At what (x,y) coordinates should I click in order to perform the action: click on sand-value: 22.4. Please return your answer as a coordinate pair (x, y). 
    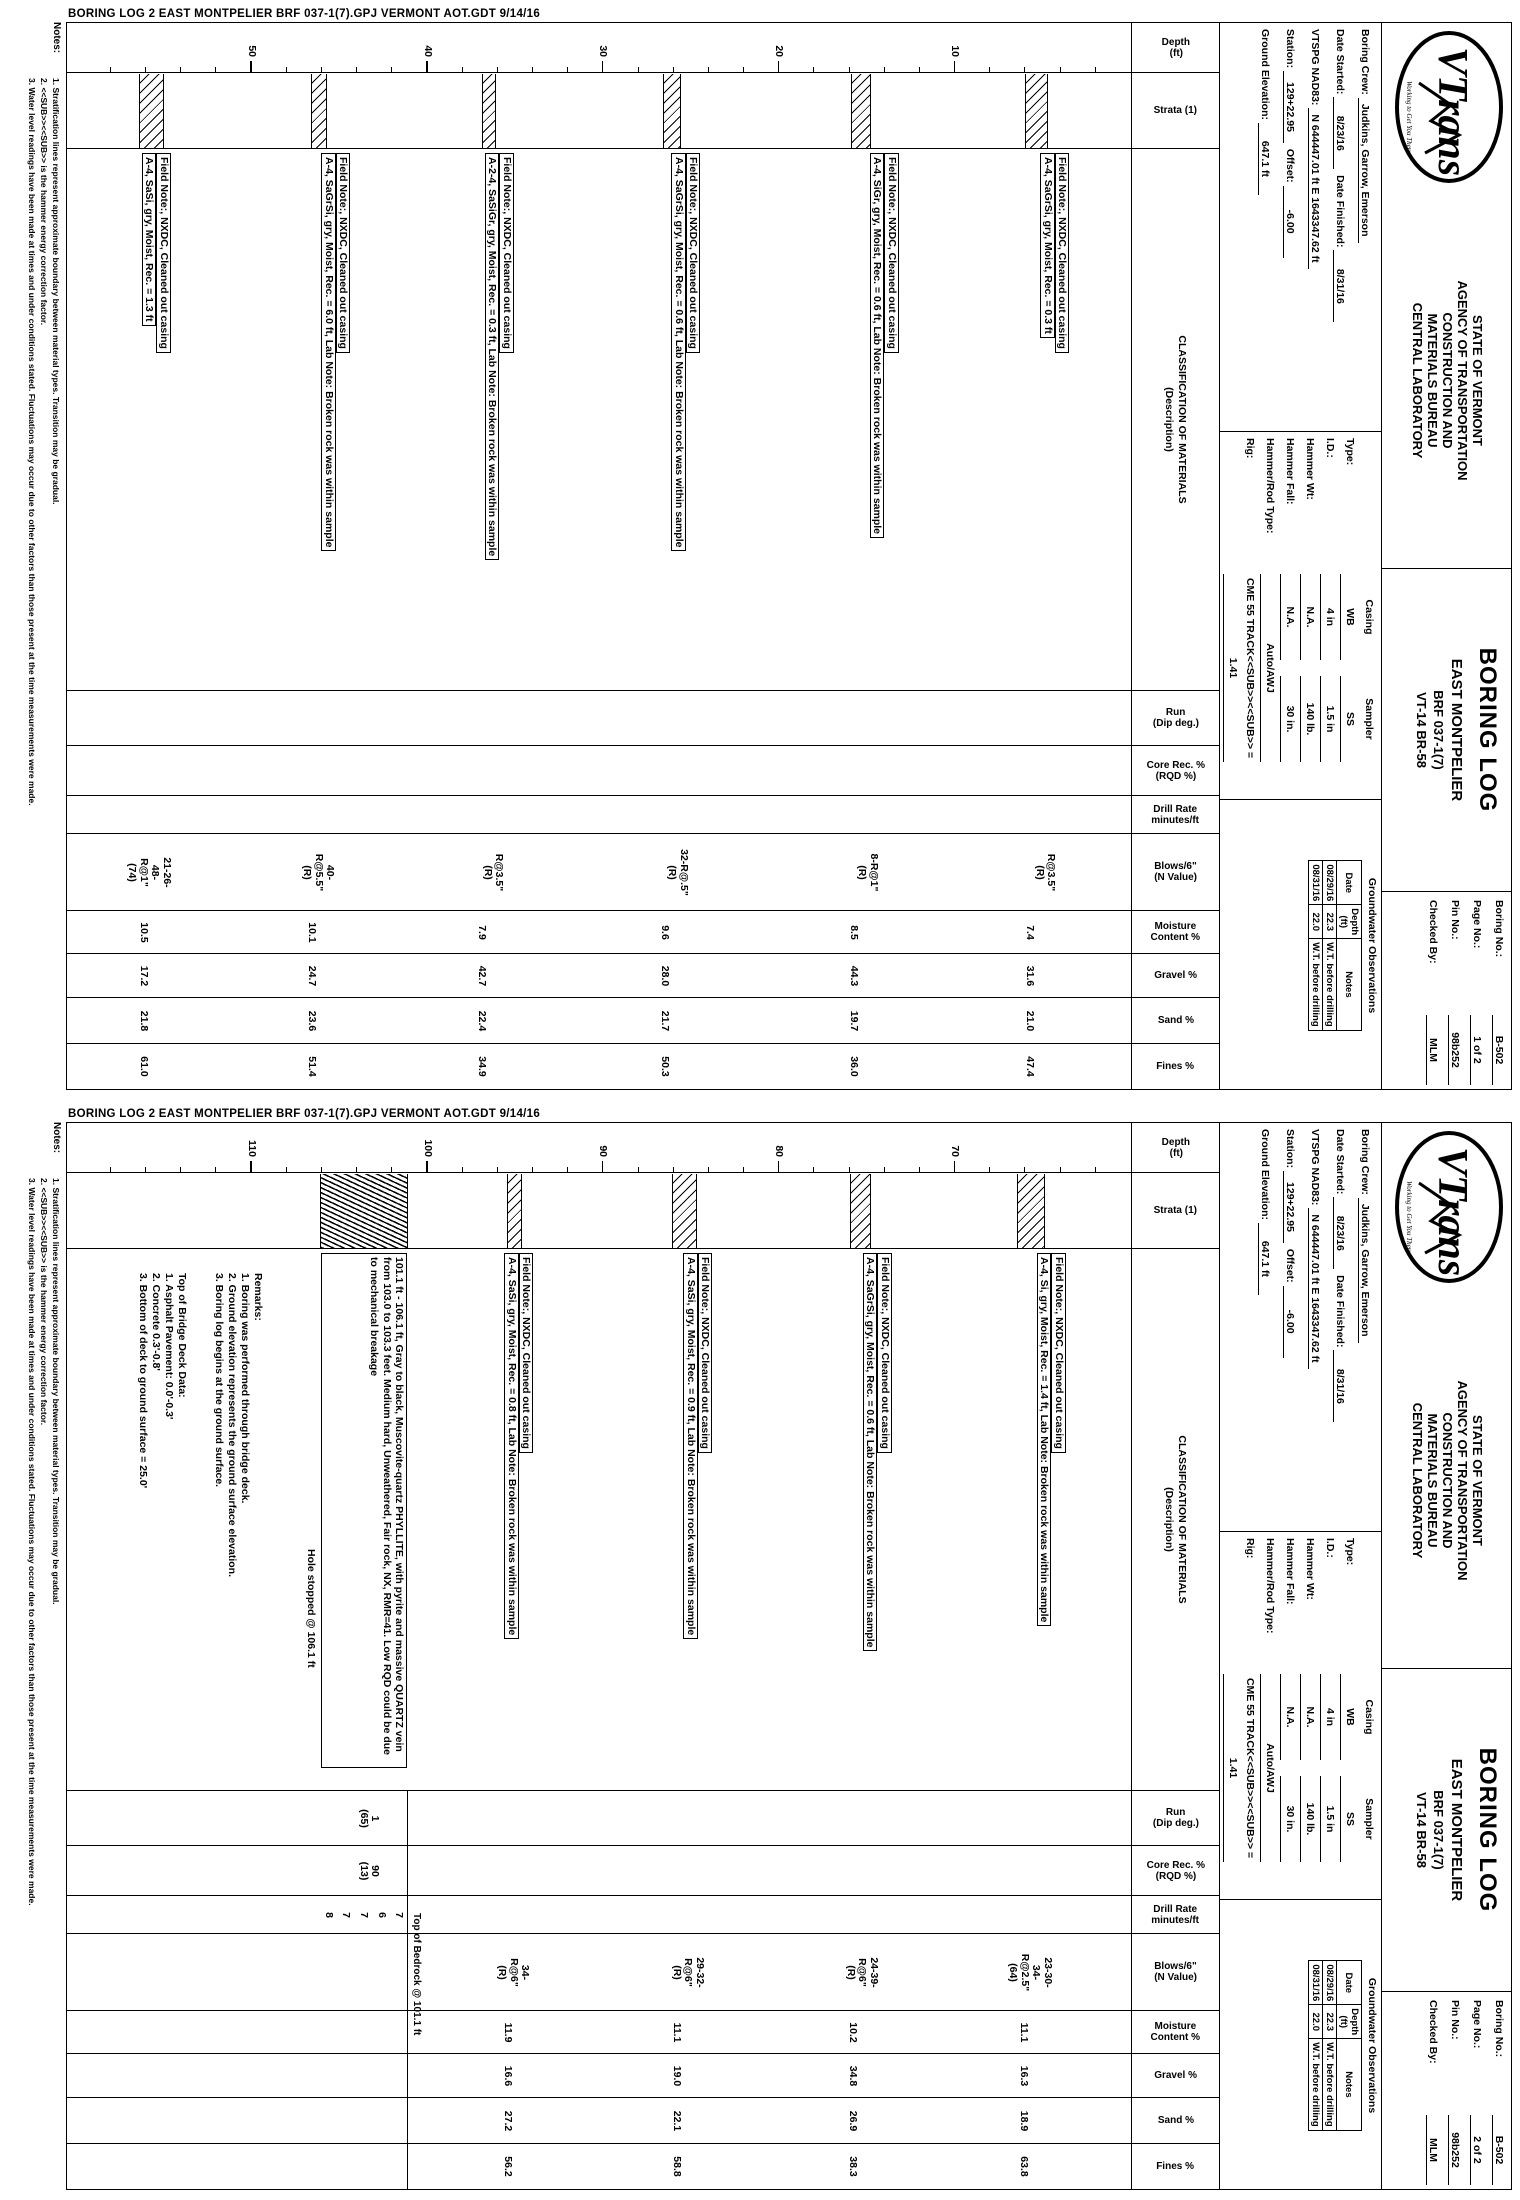
    Looking at the image, I should click on (482, 1021).